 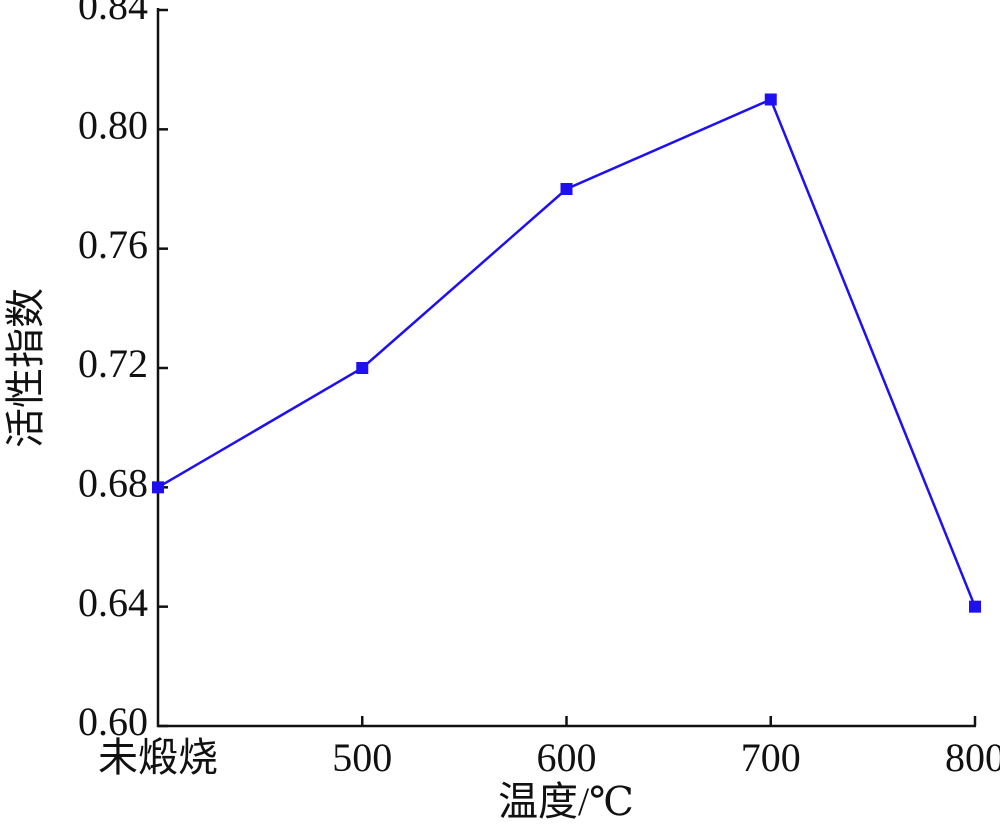 What do you see at coordinates (113, 483) in the screenshot?
I see `y-tick-label: 0.68` at bounding box center [113, 483].